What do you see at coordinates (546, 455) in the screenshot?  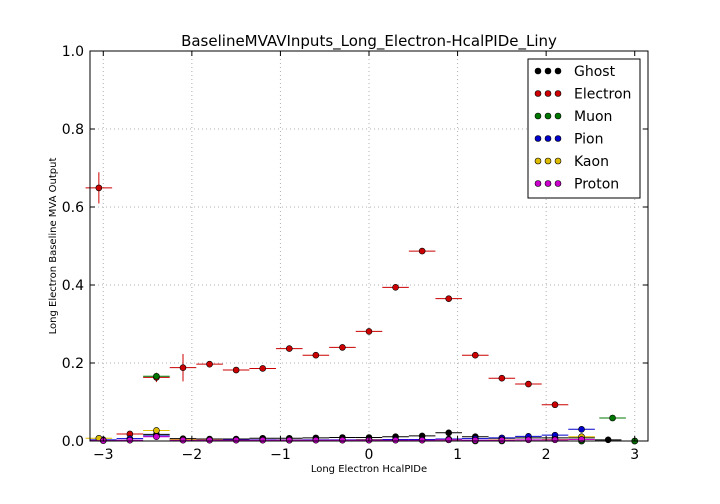 I see `x-tick-label: 2` at bounding box center [546, 455].